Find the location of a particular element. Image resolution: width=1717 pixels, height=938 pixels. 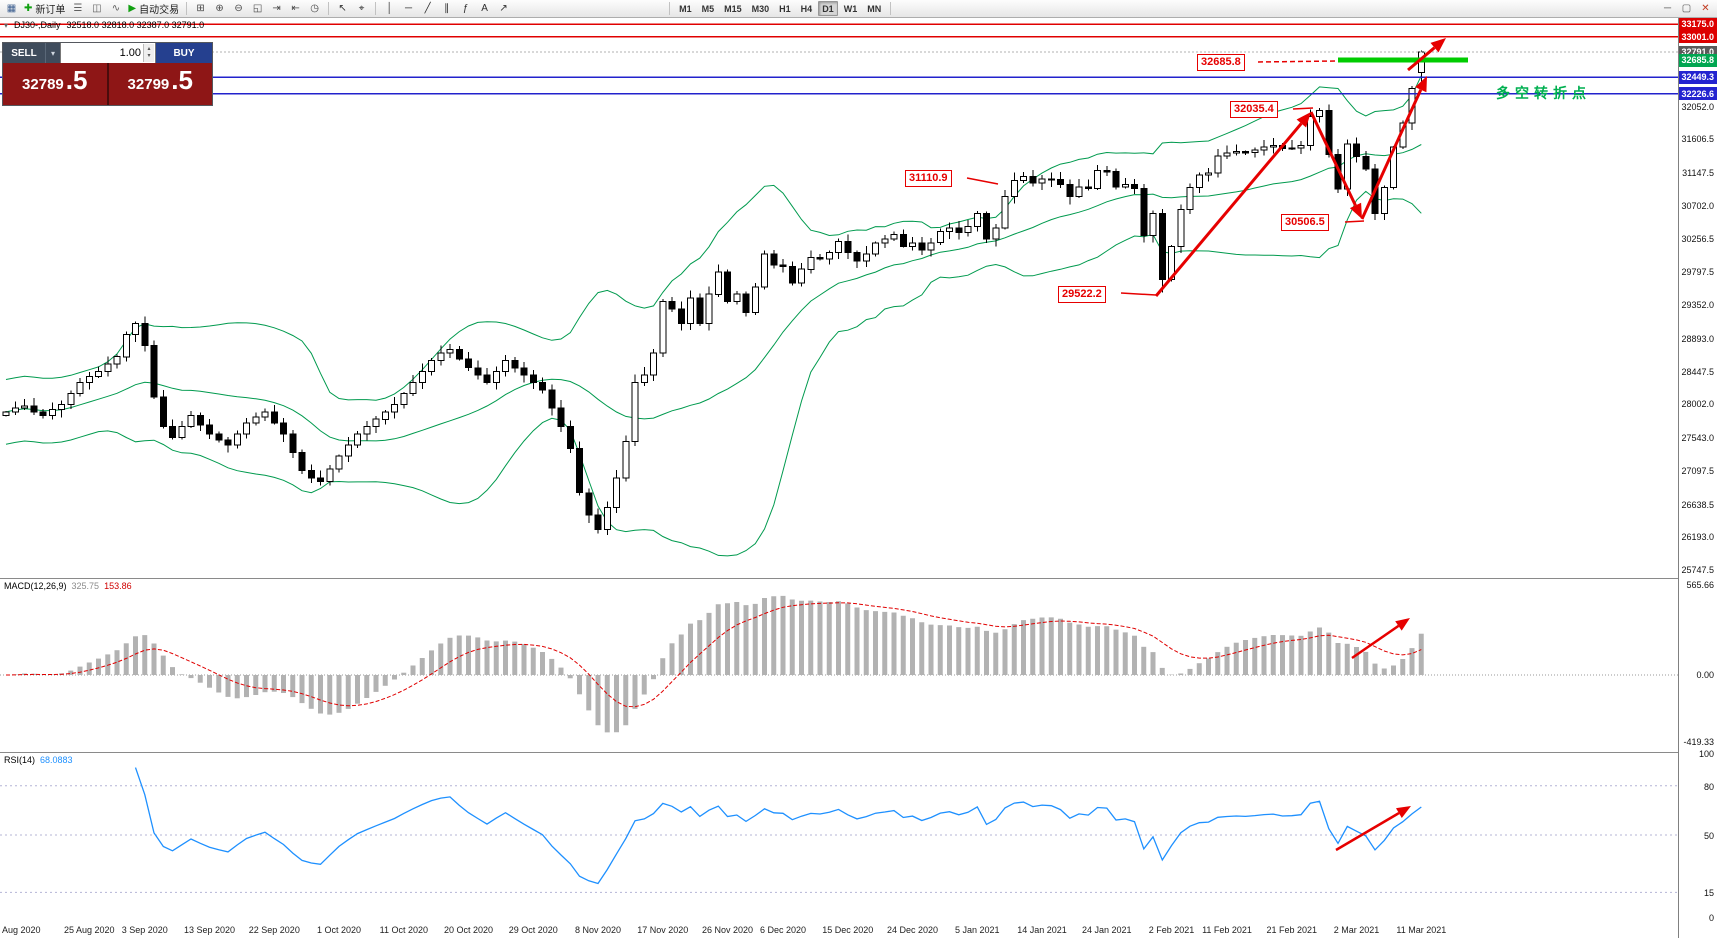

turning-point-note: 多空转折点 is located at coordinates (1543, 93).